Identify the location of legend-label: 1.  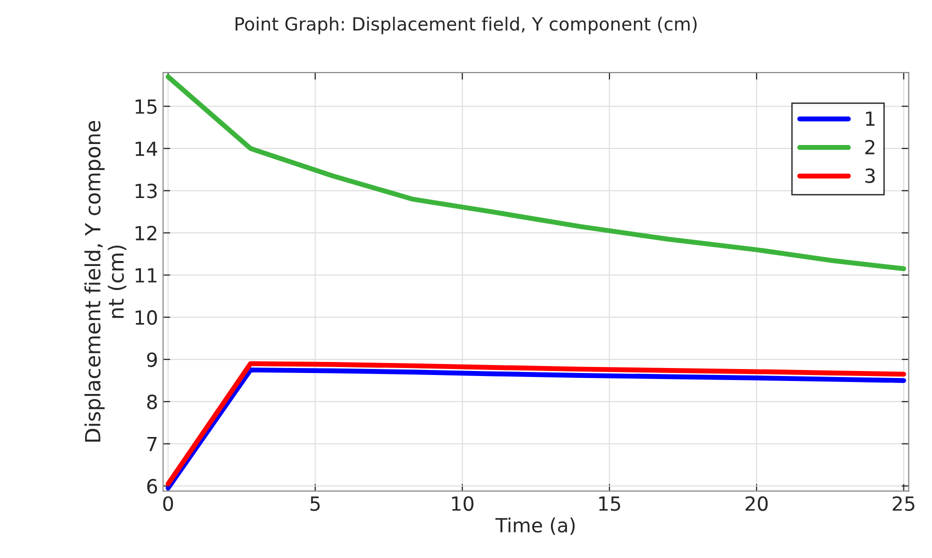
(870, 119).